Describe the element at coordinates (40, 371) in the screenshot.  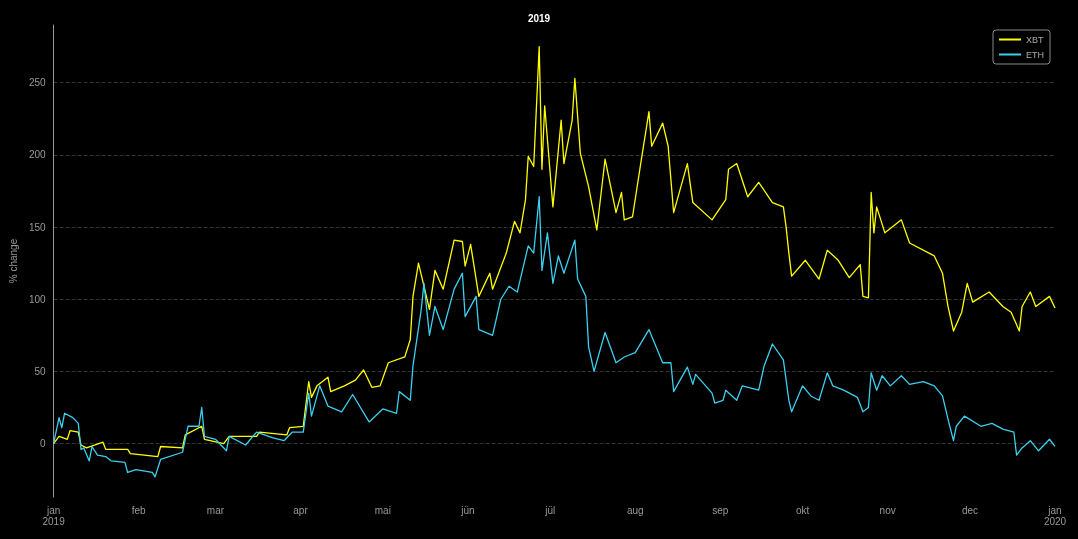
I see `y-tick-label: 50` at that location.